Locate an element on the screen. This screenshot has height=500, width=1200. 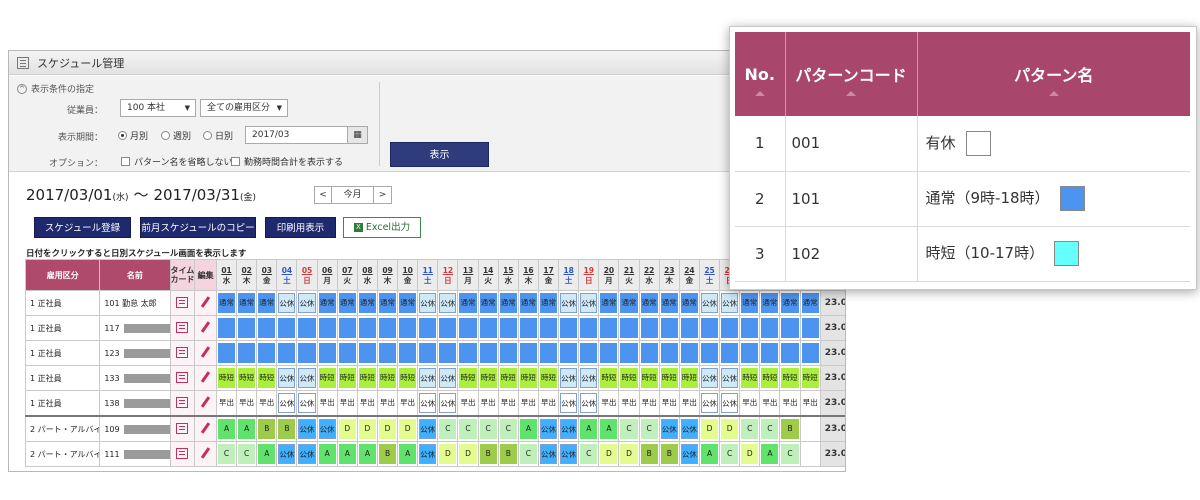
day-header: 01 水 is located at coordinates (226, 275).